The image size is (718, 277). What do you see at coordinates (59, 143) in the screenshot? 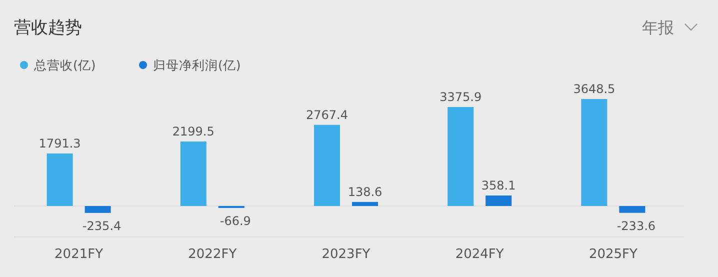
I see `data-label: 1791.3` at bounding box center [59, 143].